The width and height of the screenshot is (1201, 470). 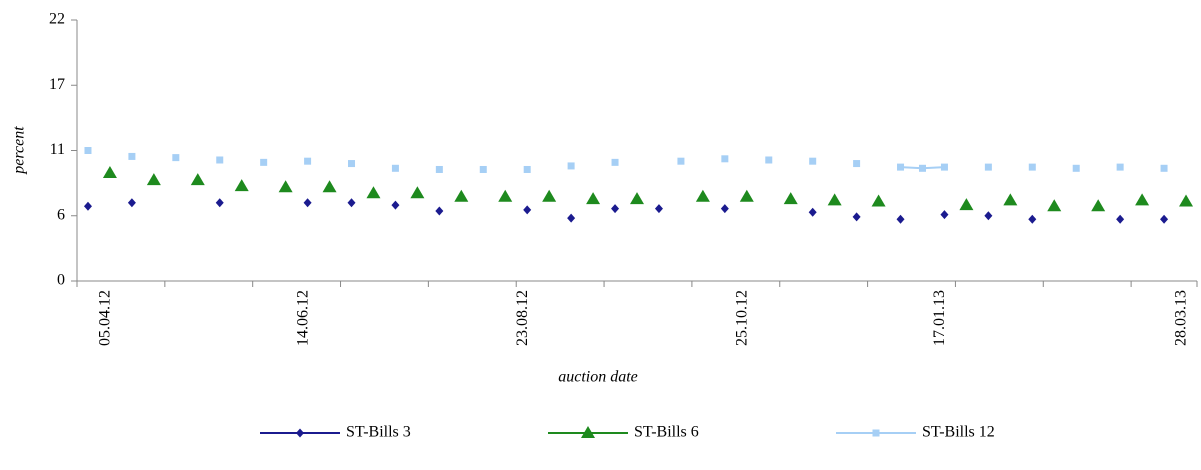 What do you see at coordinates (105, 318) in the screenshot?
I see `x-tick-label: 05.04.12` at bounding box center [105, 318].